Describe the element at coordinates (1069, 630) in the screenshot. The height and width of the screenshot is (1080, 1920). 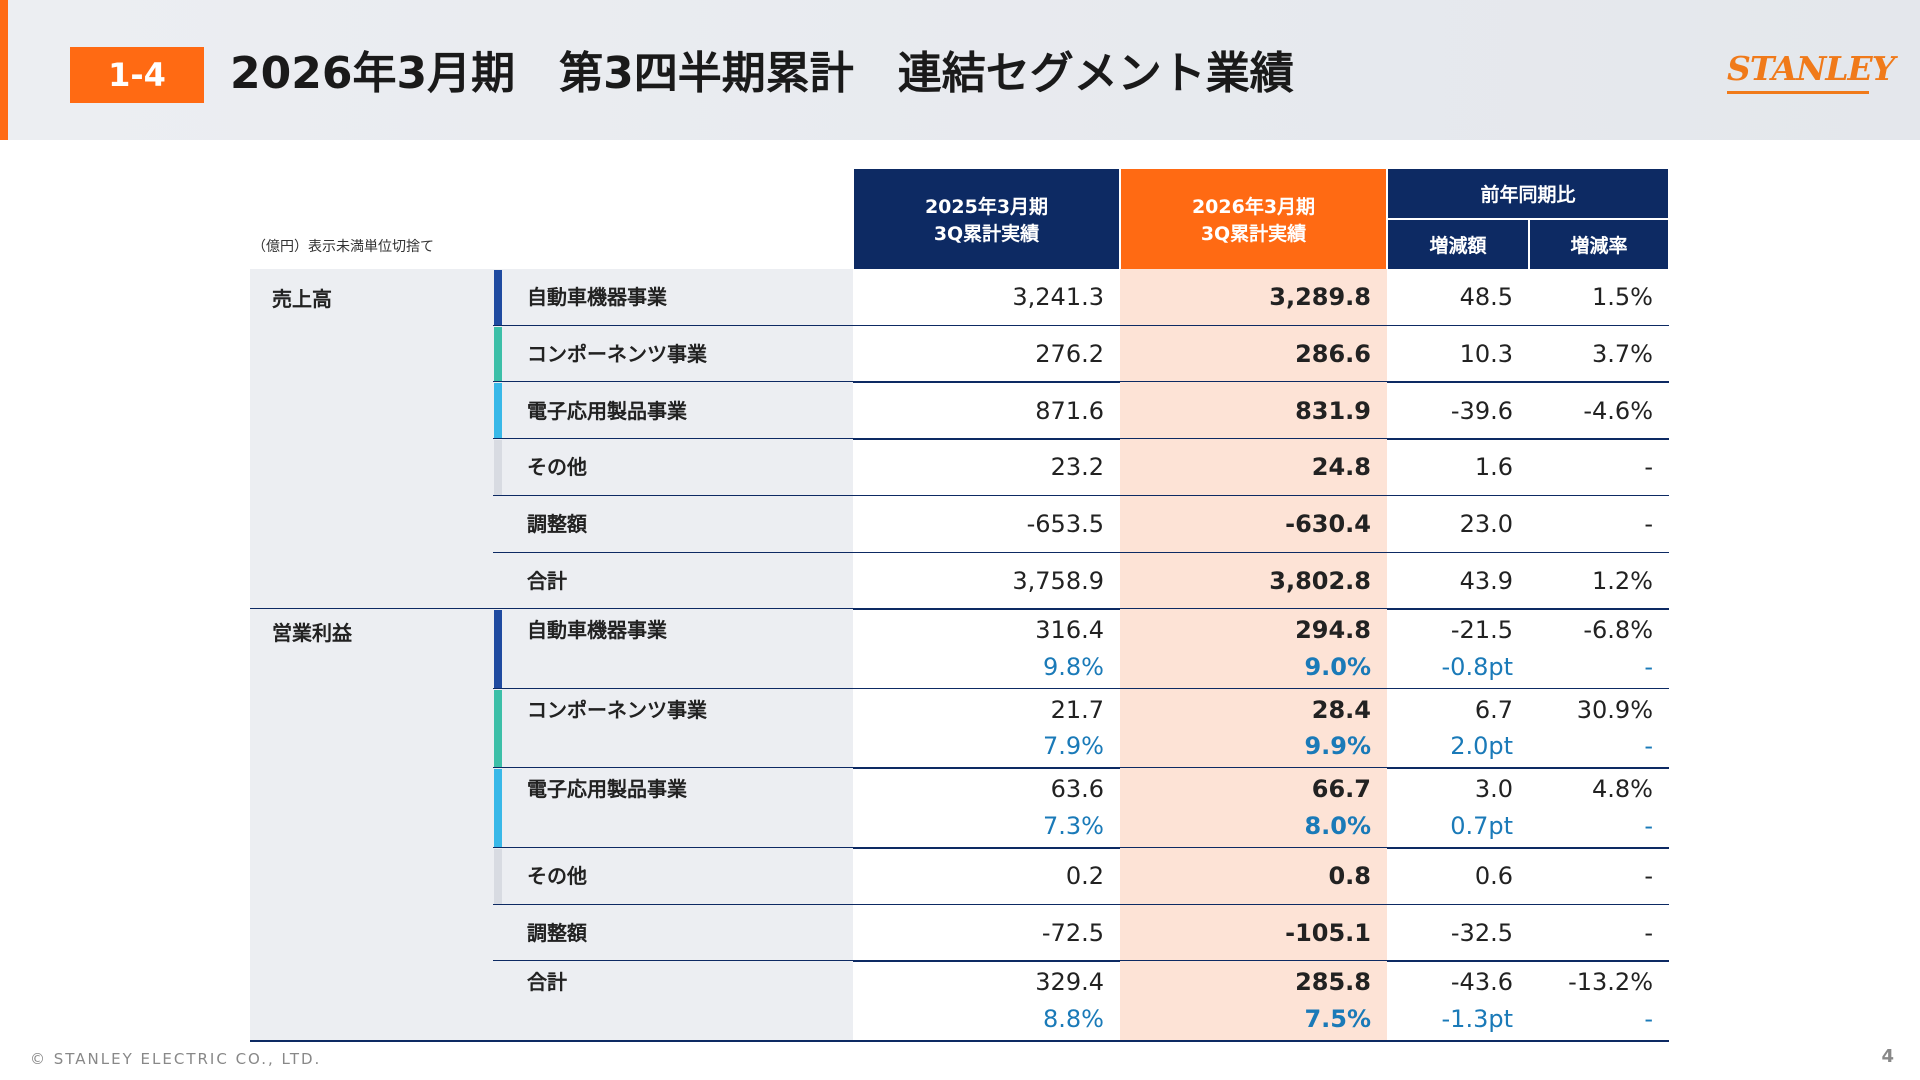
I see `cell-value: 316.4` at that location.